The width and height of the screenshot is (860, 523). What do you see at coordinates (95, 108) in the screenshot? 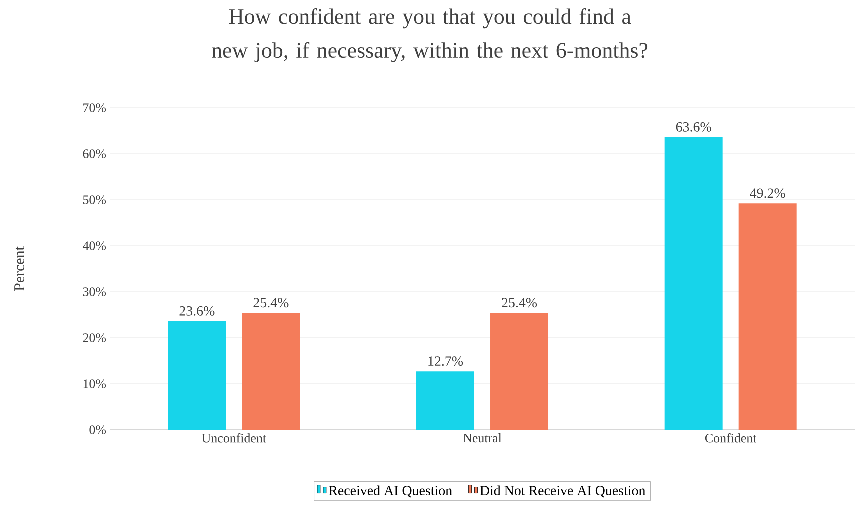
I see `y-tick-label: 70%` at bounding box center [95, 108].